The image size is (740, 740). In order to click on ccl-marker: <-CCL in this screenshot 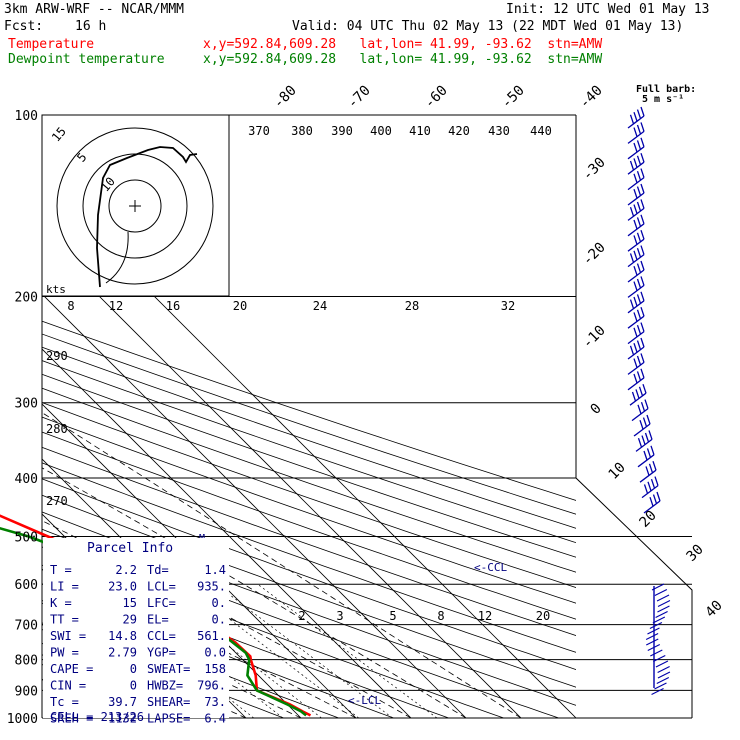, I will do `click(490, 567)`.